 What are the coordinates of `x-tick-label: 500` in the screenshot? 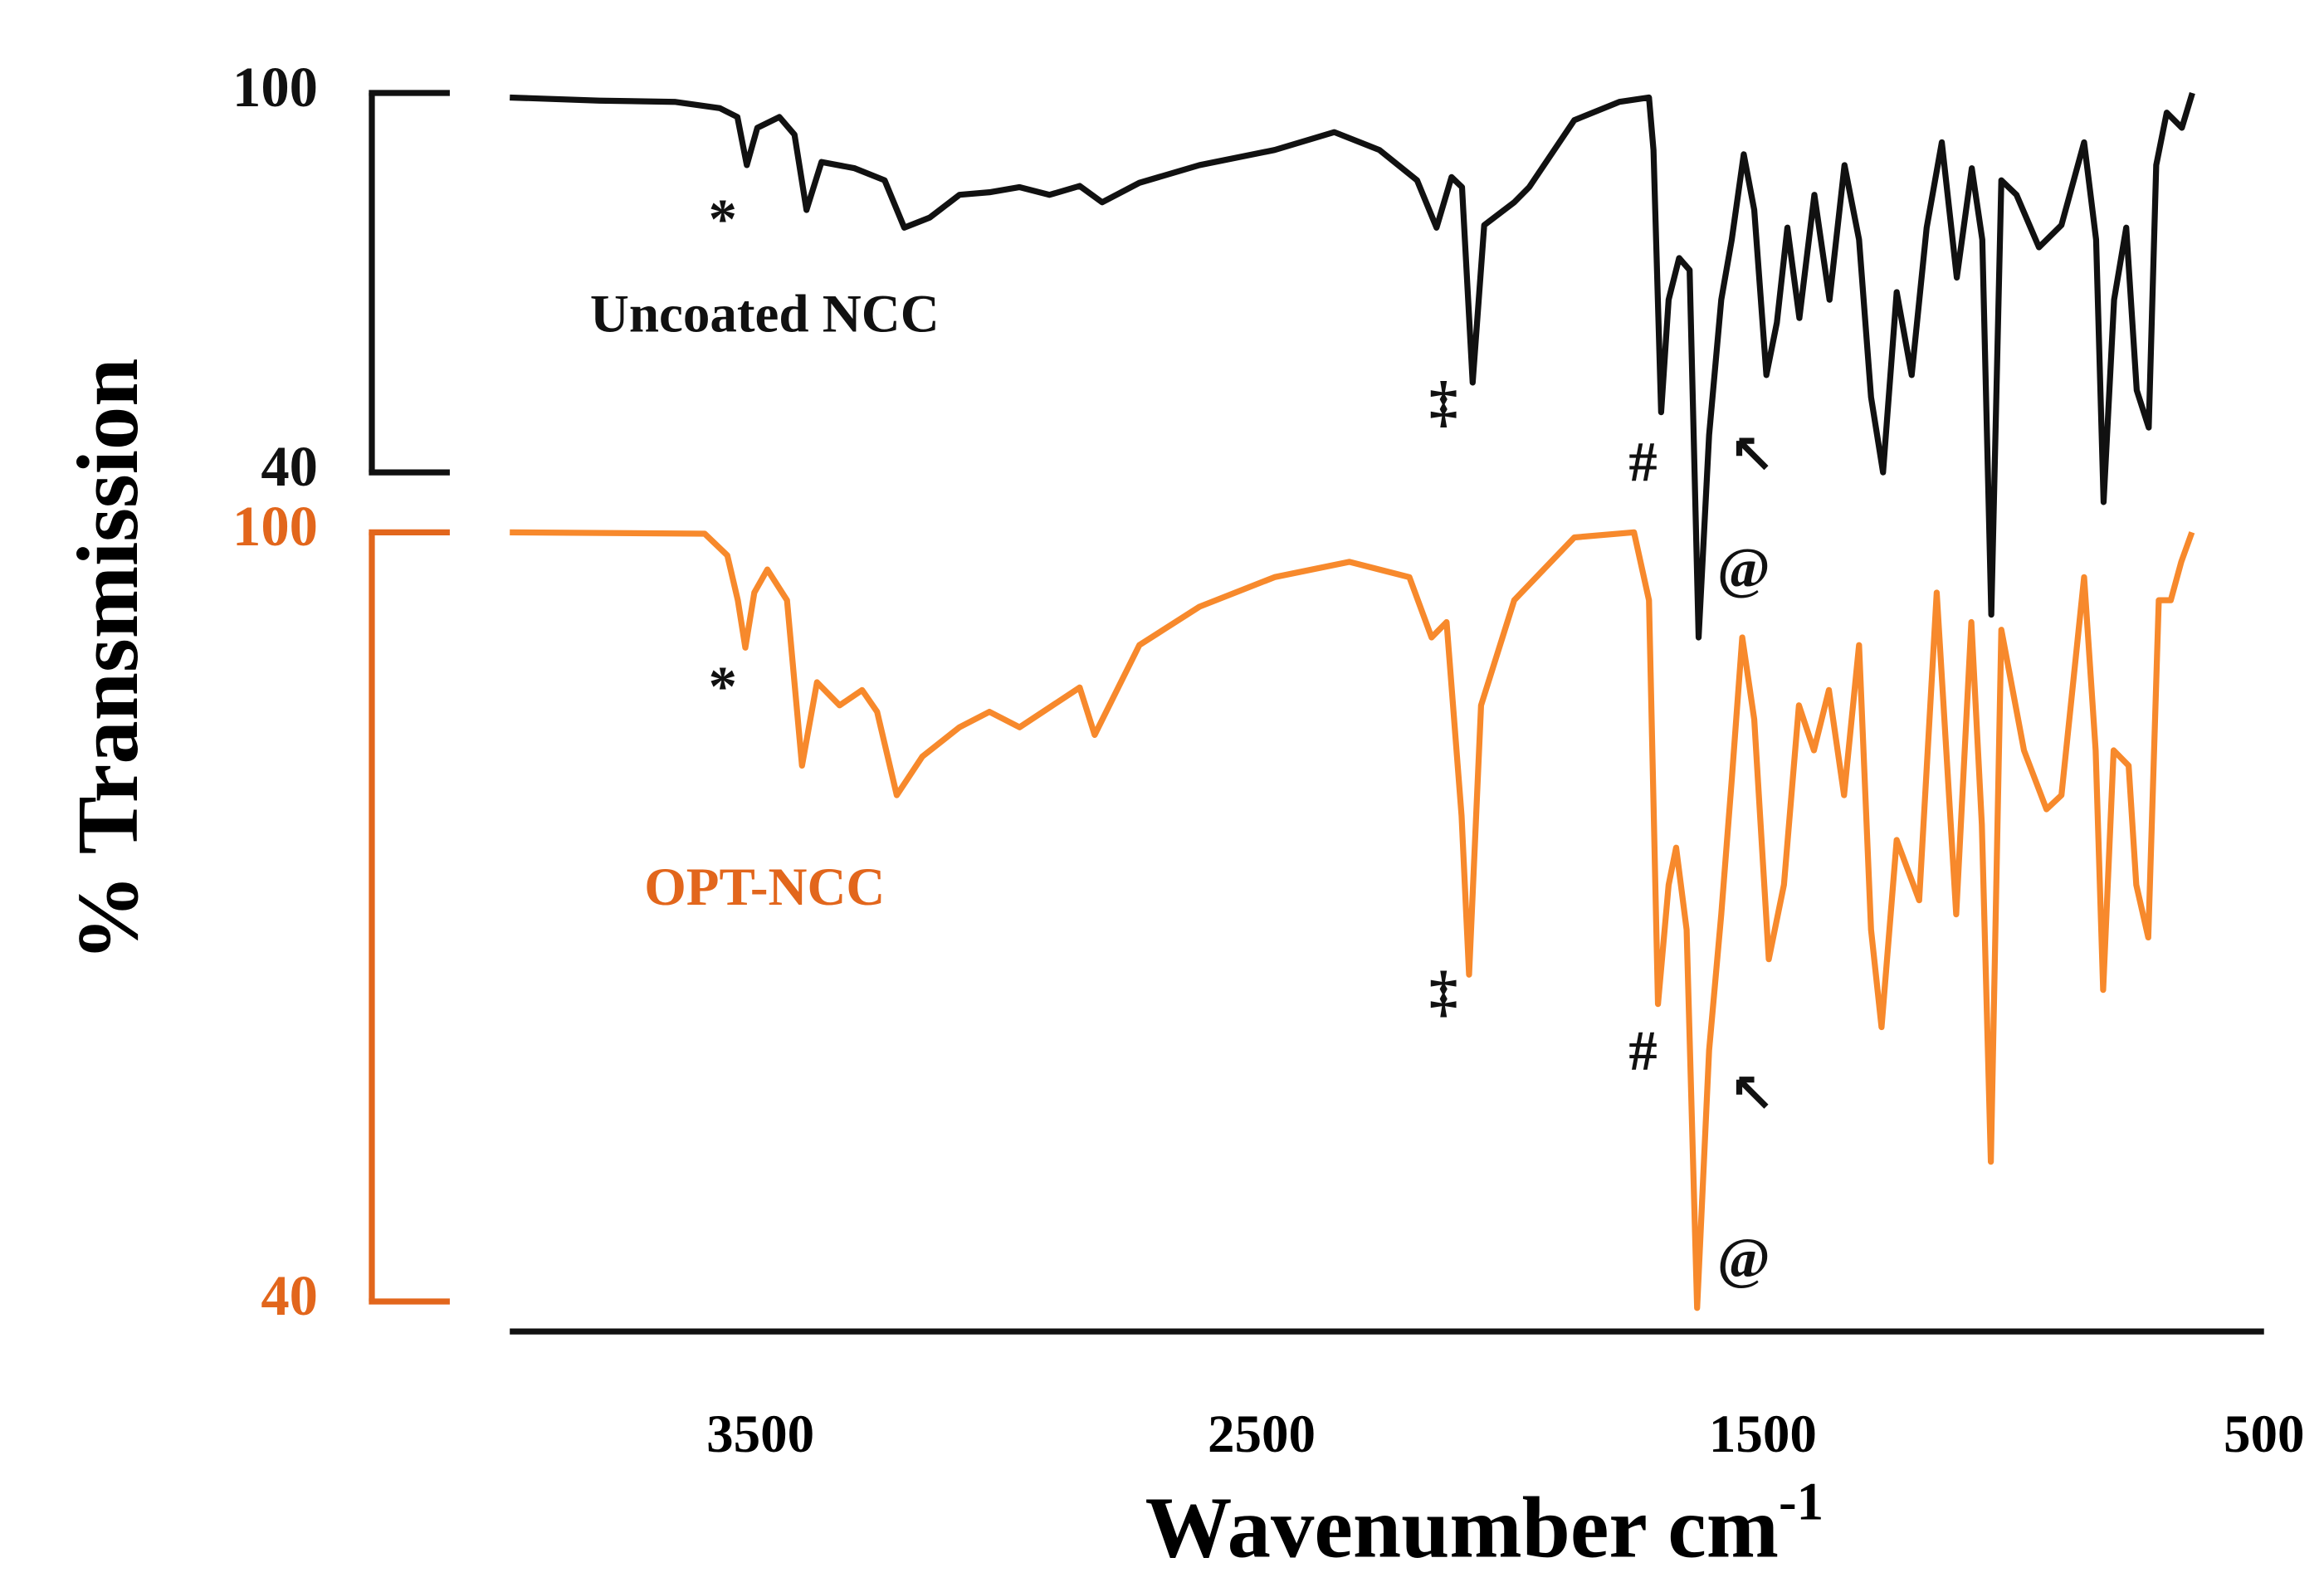 It's located at (2264, 1434).